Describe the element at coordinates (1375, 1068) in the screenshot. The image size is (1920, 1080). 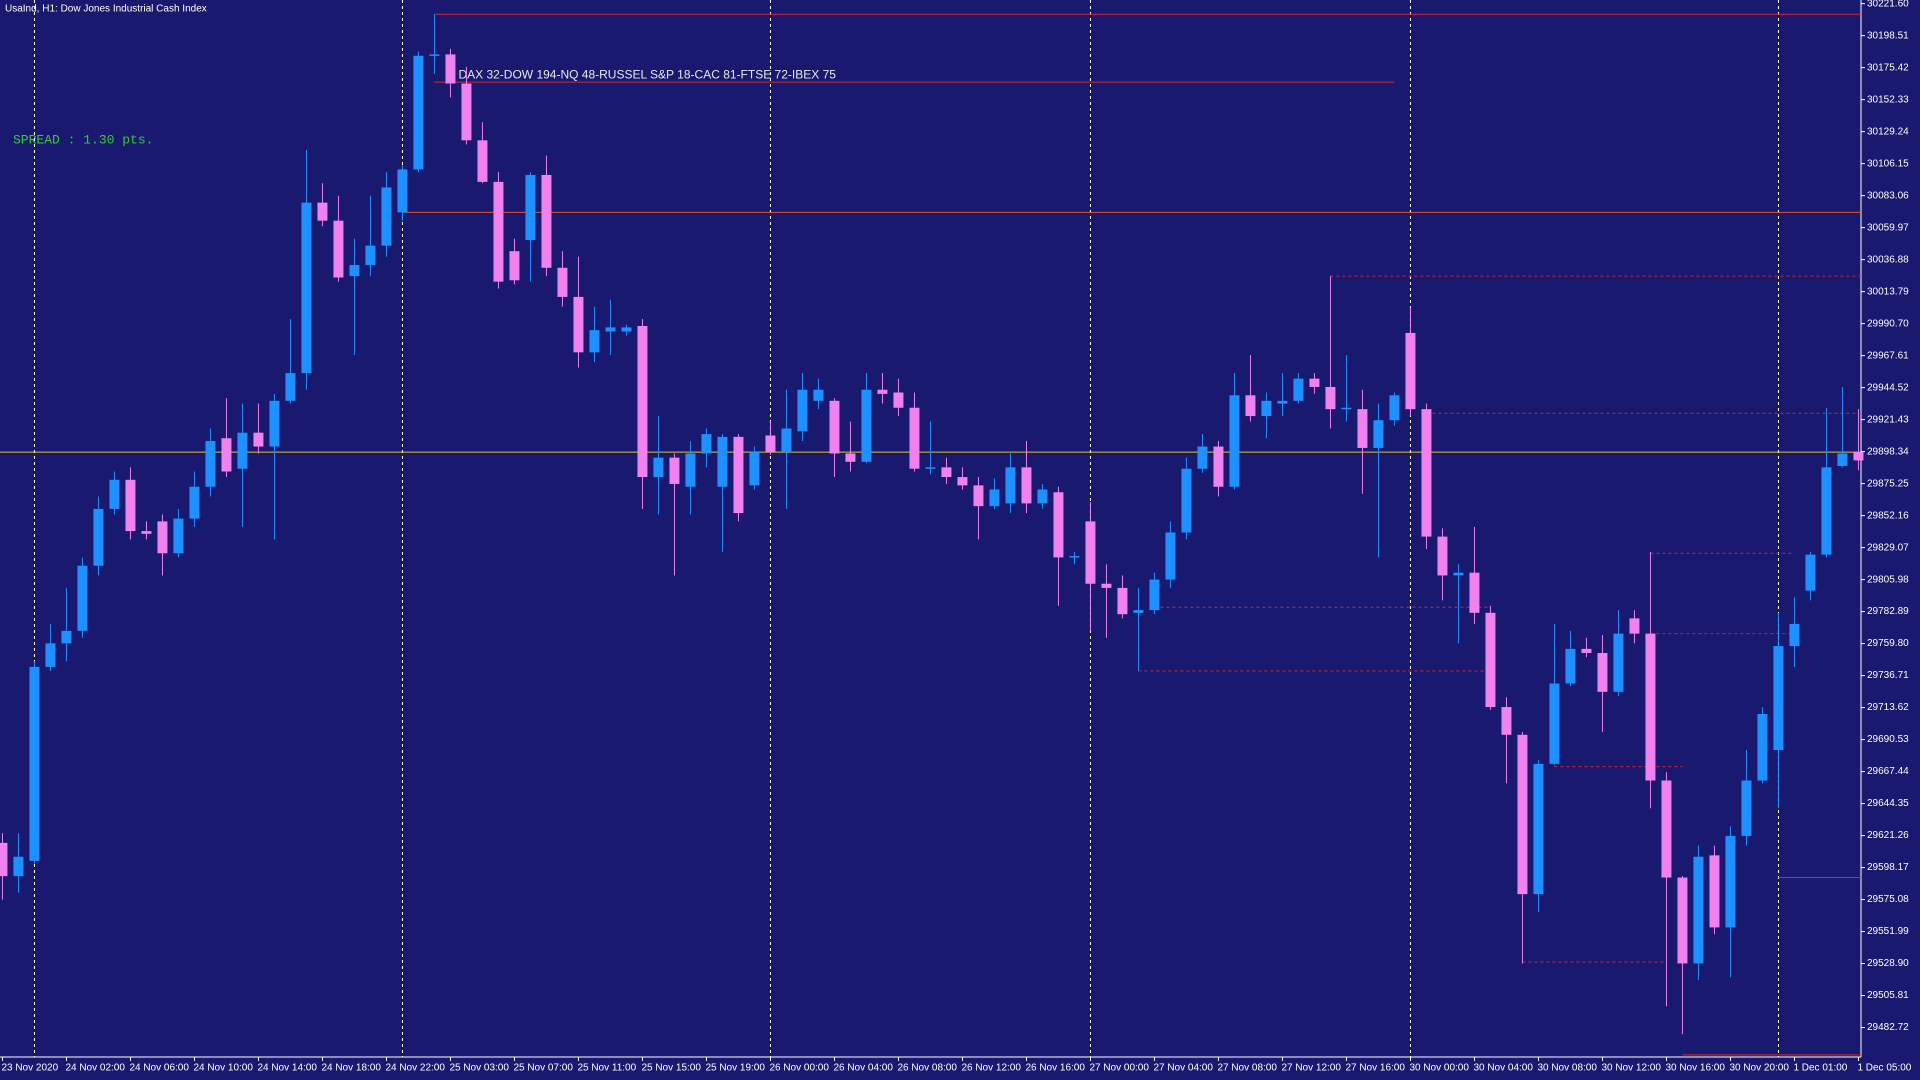
I see `x-tick-label: 27 Nov 16:00` at that location.